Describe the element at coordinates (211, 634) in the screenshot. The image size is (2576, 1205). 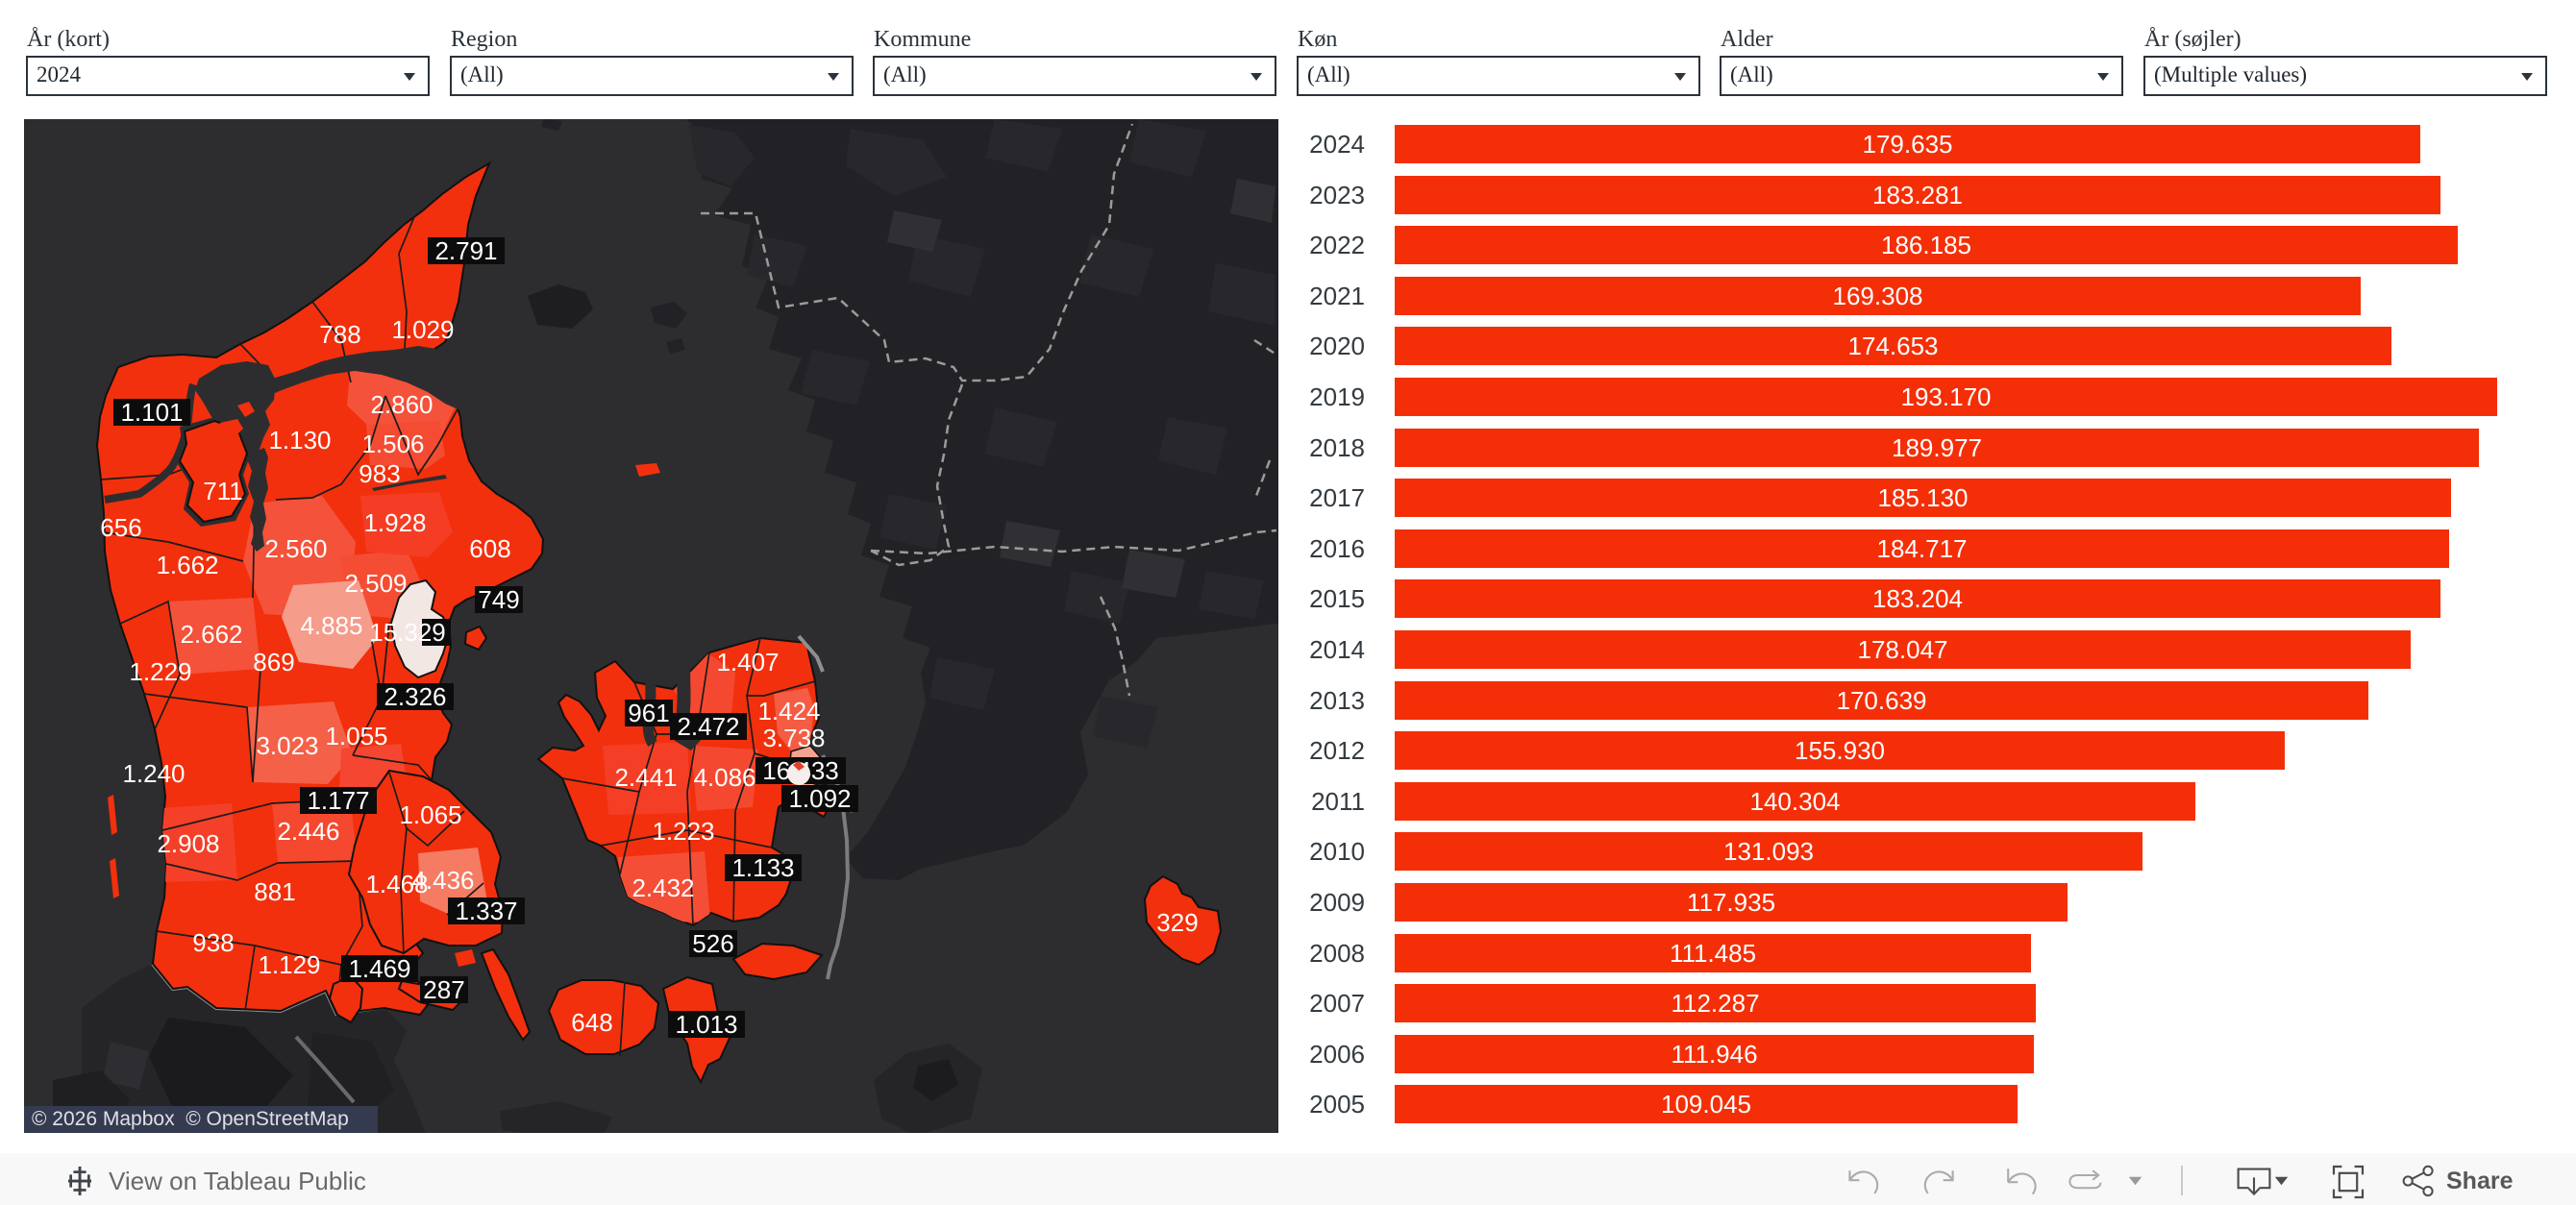
I see `svg-text: 2.662` at that location.